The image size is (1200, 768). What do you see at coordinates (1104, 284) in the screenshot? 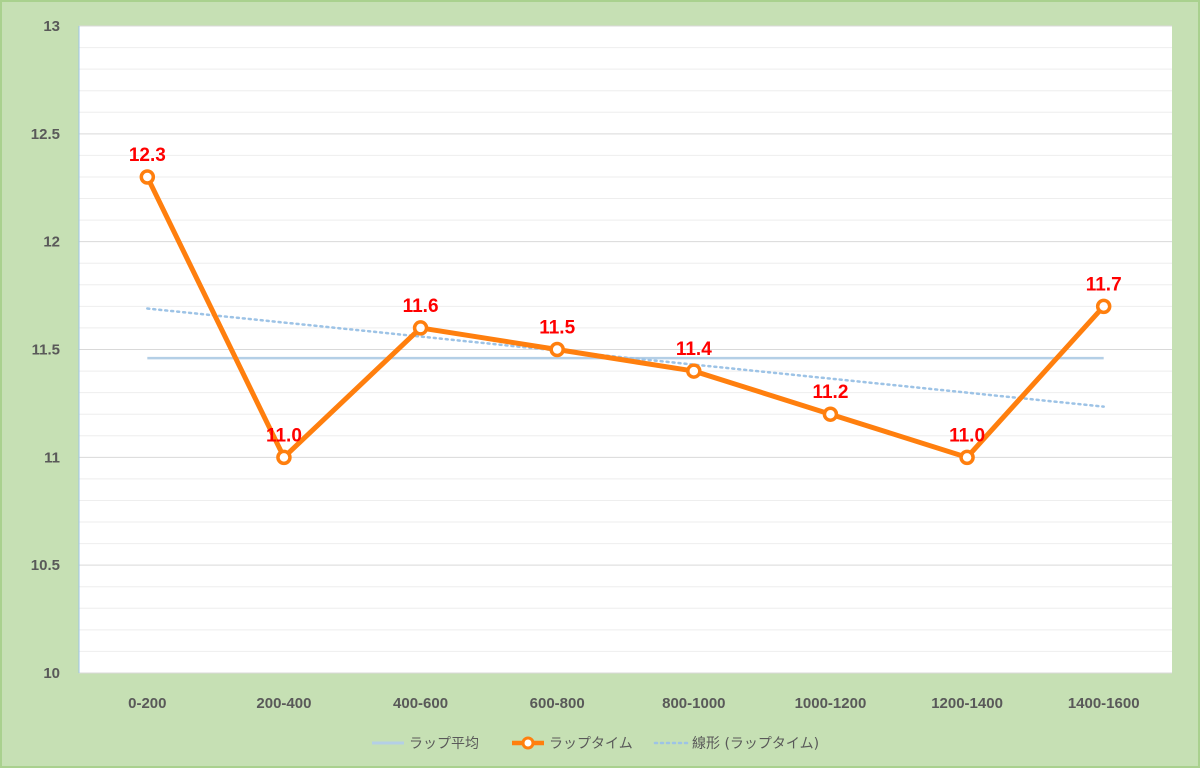
I see `data-label: 11.7` at bounding box center [1104, 284].